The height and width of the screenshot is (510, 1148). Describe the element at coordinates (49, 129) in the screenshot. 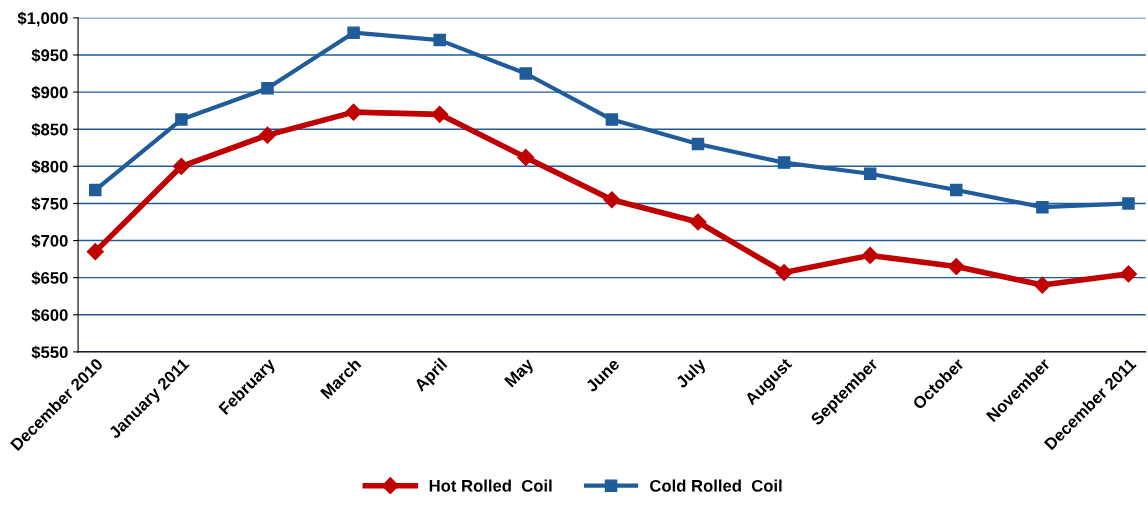

I see `y-tick-label: $850` at that location.